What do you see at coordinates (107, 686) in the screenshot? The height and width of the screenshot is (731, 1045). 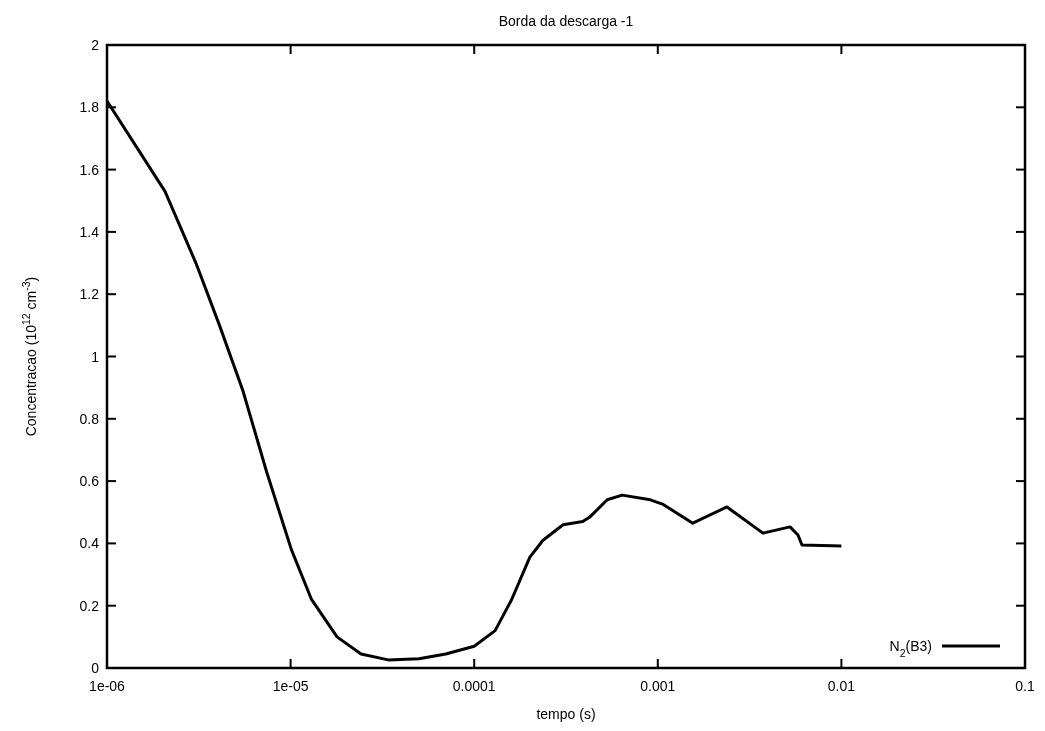 I see `x-tick-label: 1e-06` at bounding box center [107, 686].